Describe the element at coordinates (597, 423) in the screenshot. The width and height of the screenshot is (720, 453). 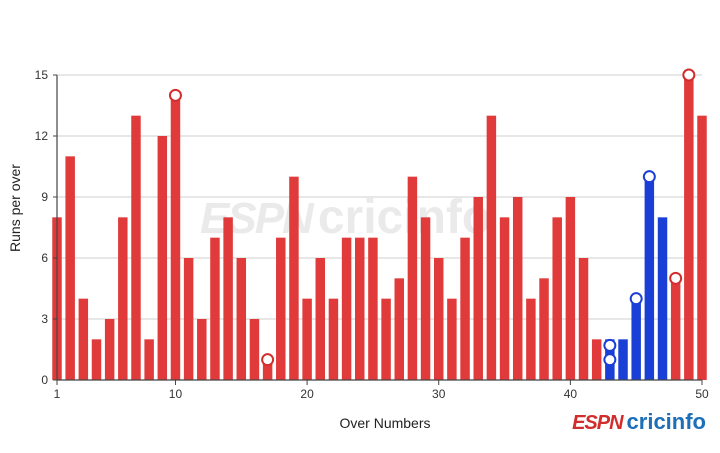
I see `logo-espn: ESPN` at that location.